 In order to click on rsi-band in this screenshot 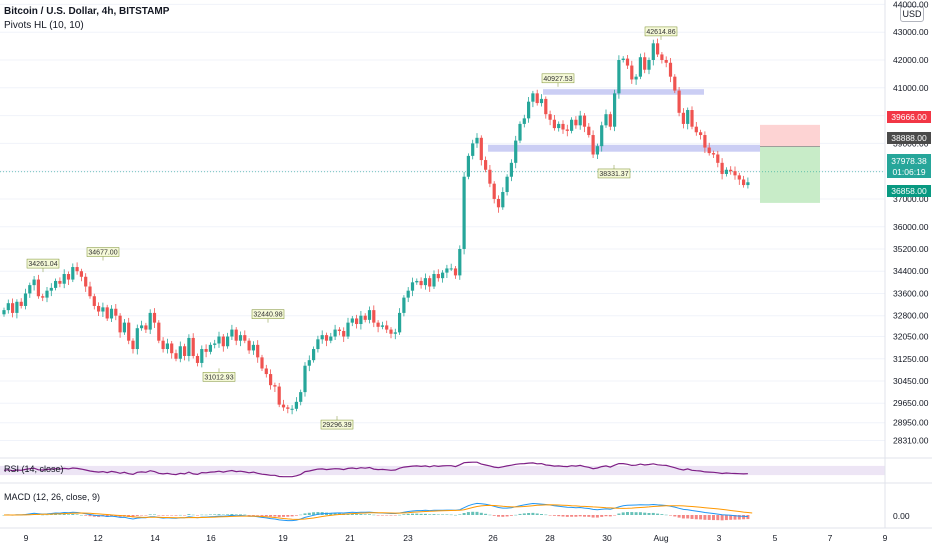, I will do `click(442, 470)`.